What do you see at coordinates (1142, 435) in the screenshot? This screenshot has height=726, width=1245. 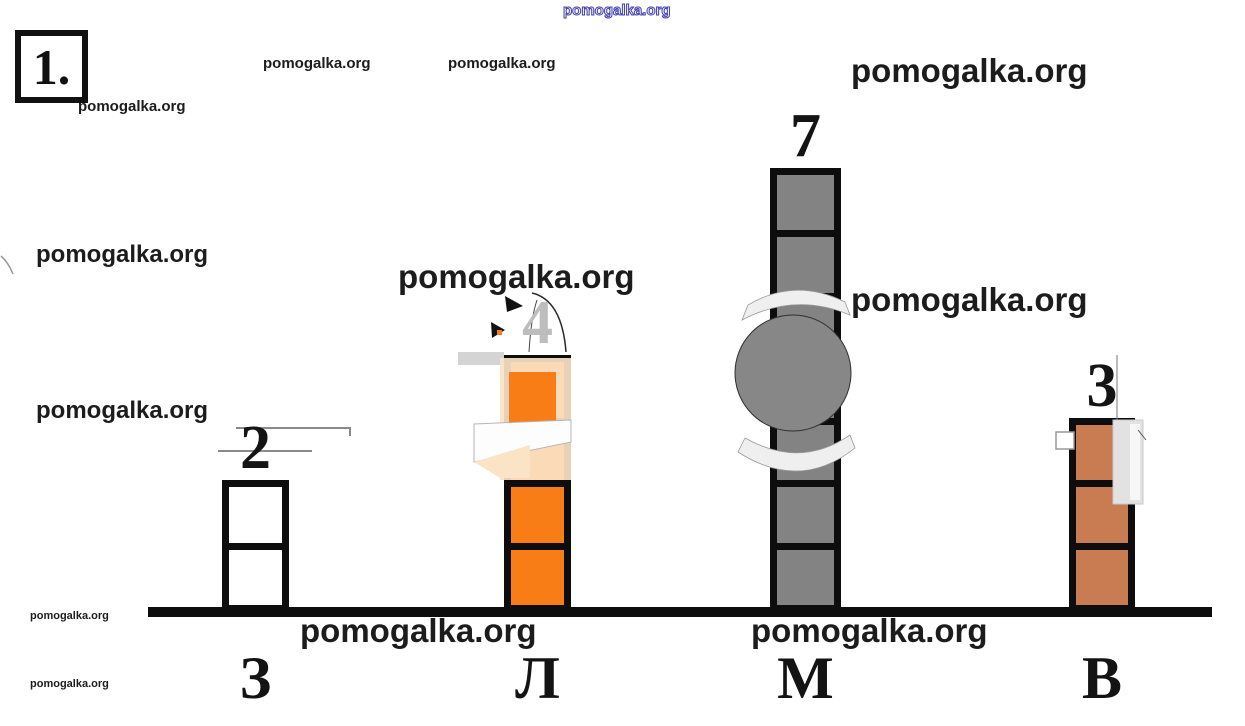 I see `stray-line-artifact` at bounding box center [1142, 435].